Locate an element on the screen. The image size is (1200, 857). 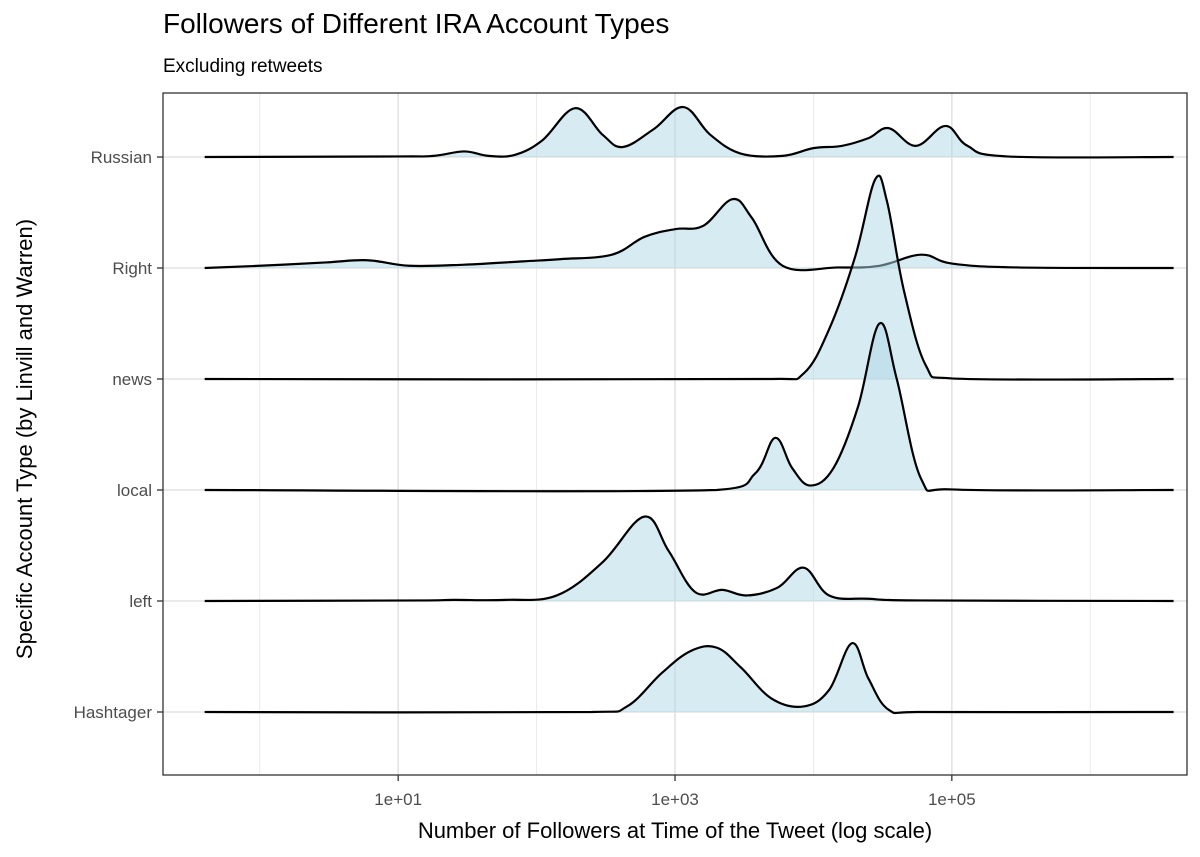
chart-subtitle: Excluding retweets is located at coordinates (243, 66).